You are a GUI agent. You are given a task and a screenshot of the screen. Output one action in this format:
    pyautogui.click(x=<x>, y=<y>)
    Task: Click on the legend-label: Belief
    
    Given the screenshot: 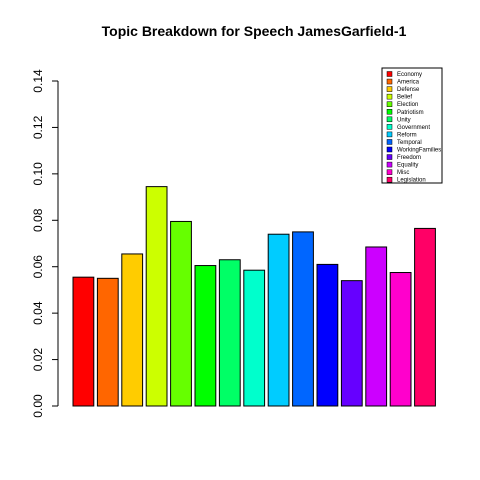 What is the action you would take?
    pyautogui.click(x=404, y=98)
    